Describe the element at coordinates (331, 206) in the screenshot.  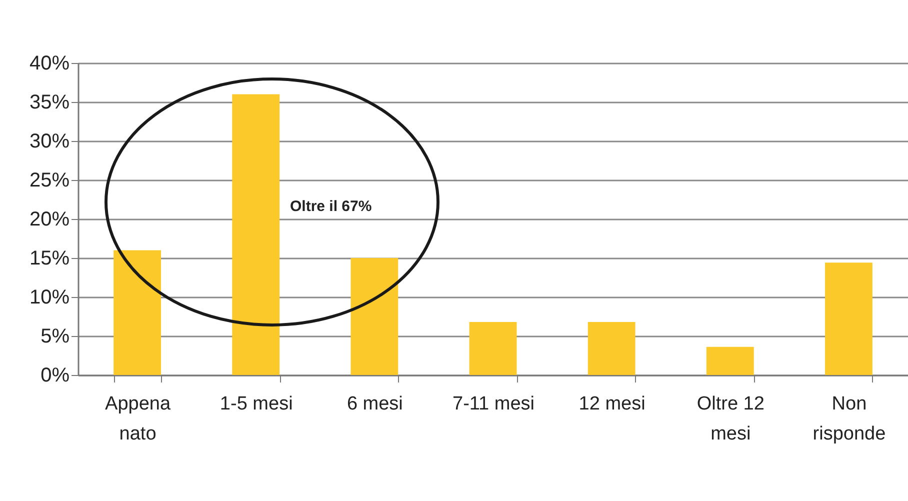
I see `annotation: Oltre il 67%` at that location.